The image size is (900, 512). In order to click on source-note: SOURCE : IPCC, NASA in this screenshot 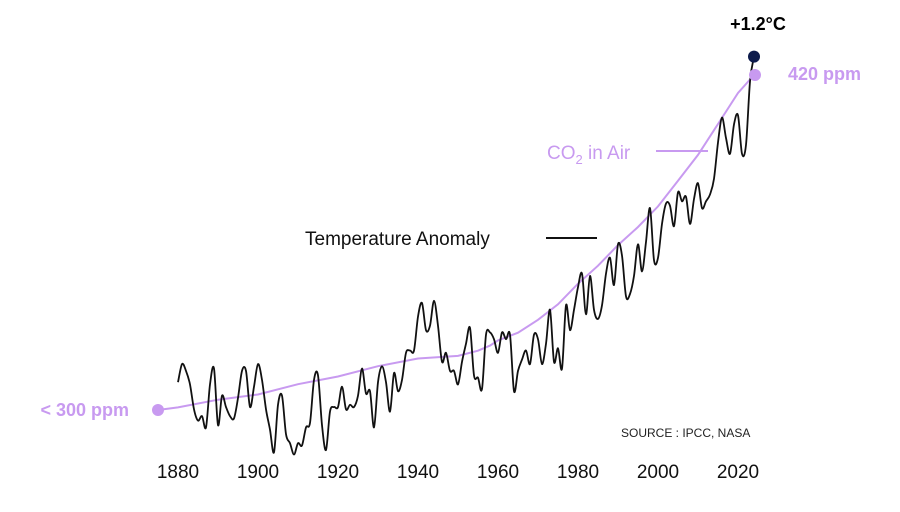, I will do `click(685, 433)`.